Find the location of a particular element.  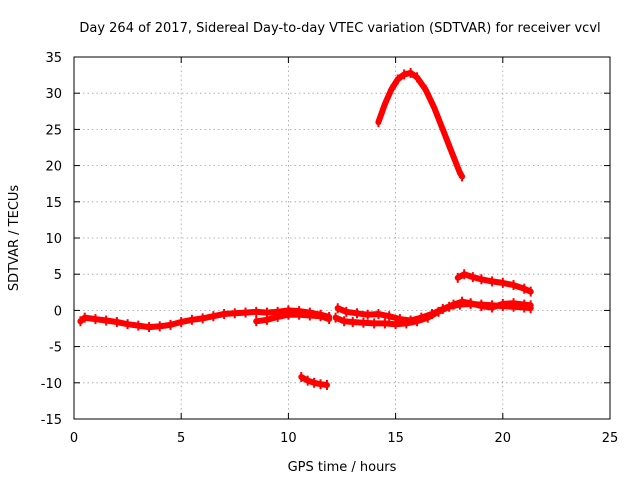

y-tick-label: 10 is located at coordinates (53, 239).